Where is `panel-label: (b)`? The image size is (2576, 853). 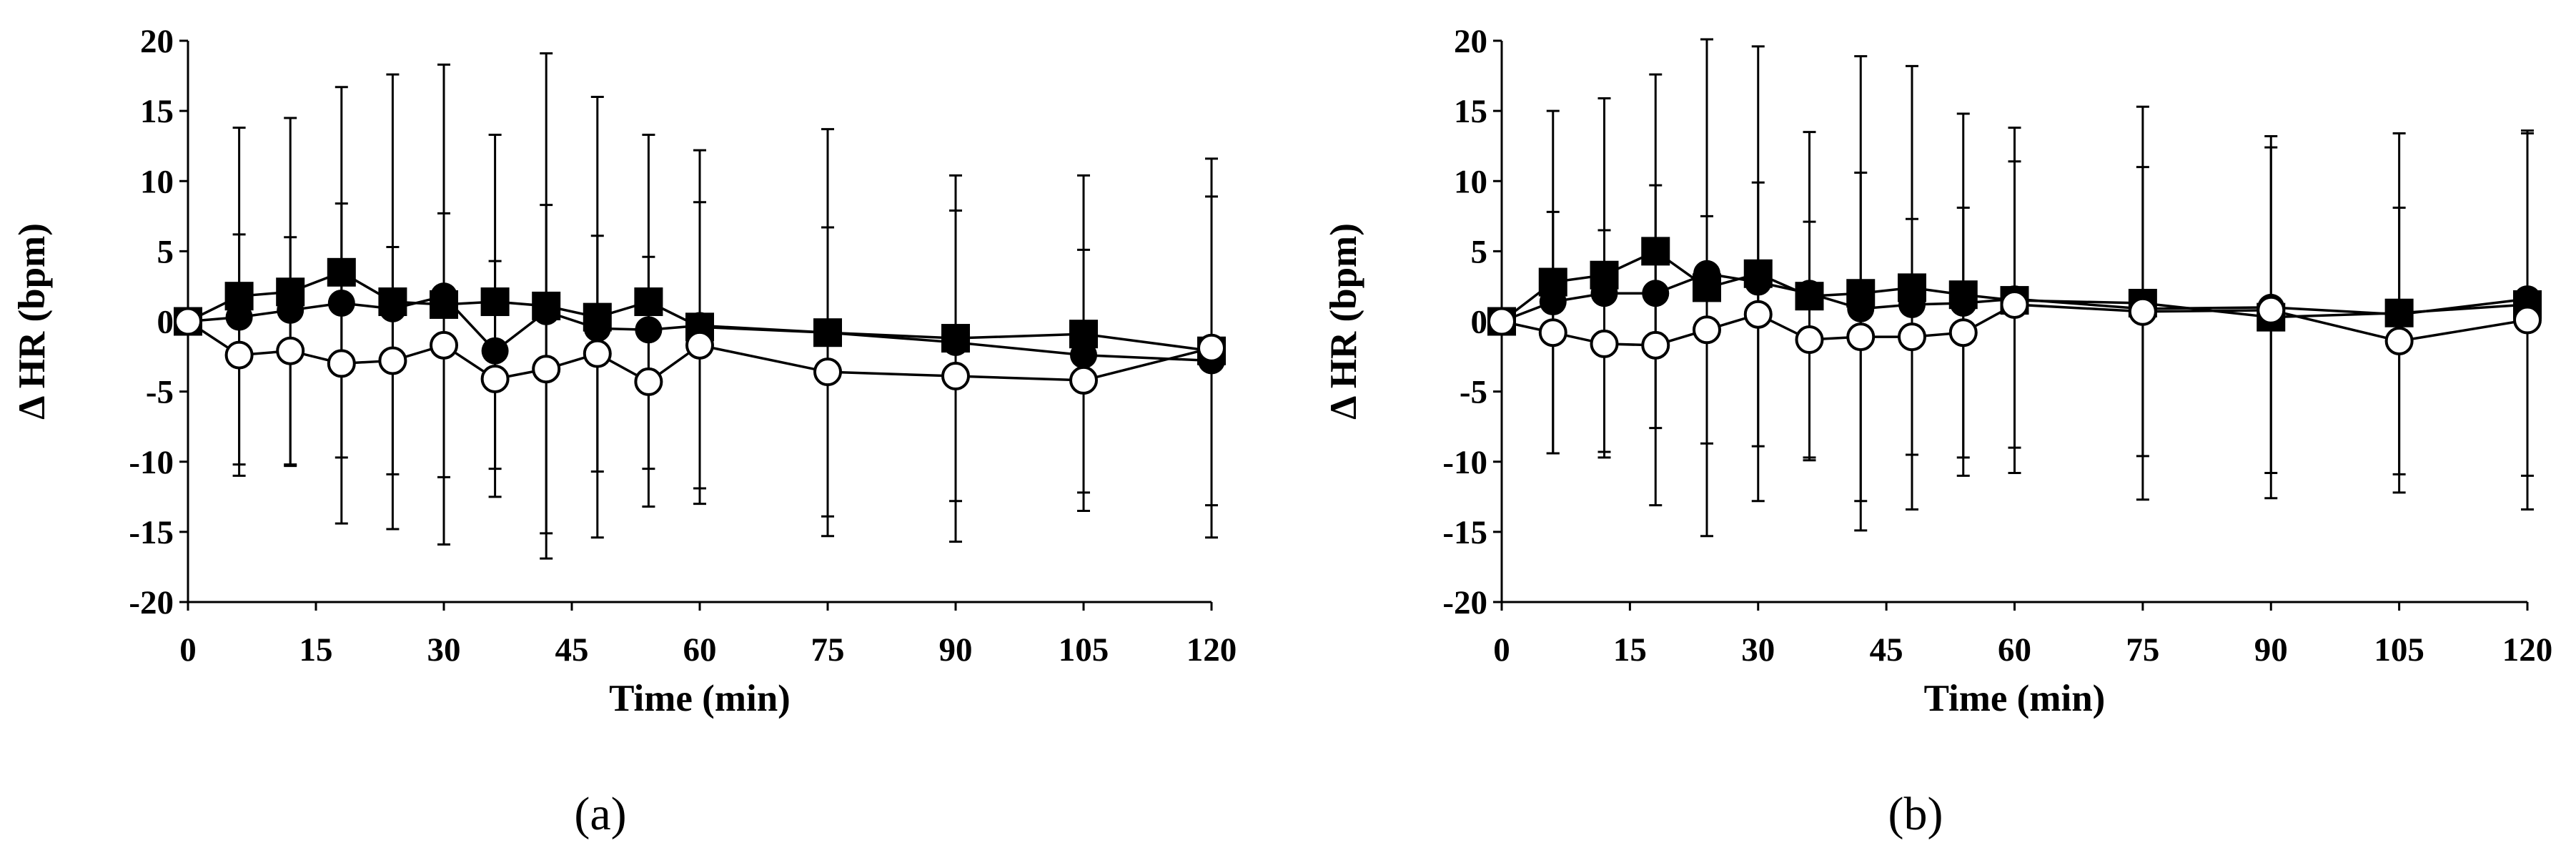 panel-label: (b) is located at coordinates (1916, 814).